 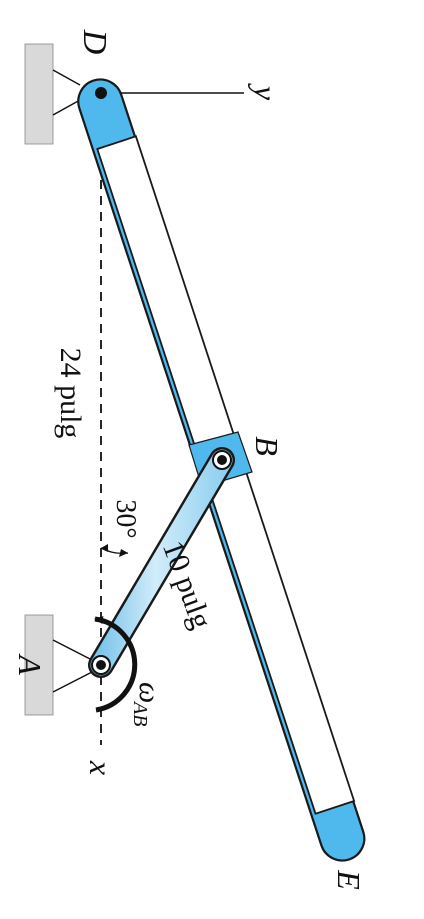 What do you see at coordinates (266, 92) in the screenshot?
I see `label-y: y` at bounding box center [266, 92].